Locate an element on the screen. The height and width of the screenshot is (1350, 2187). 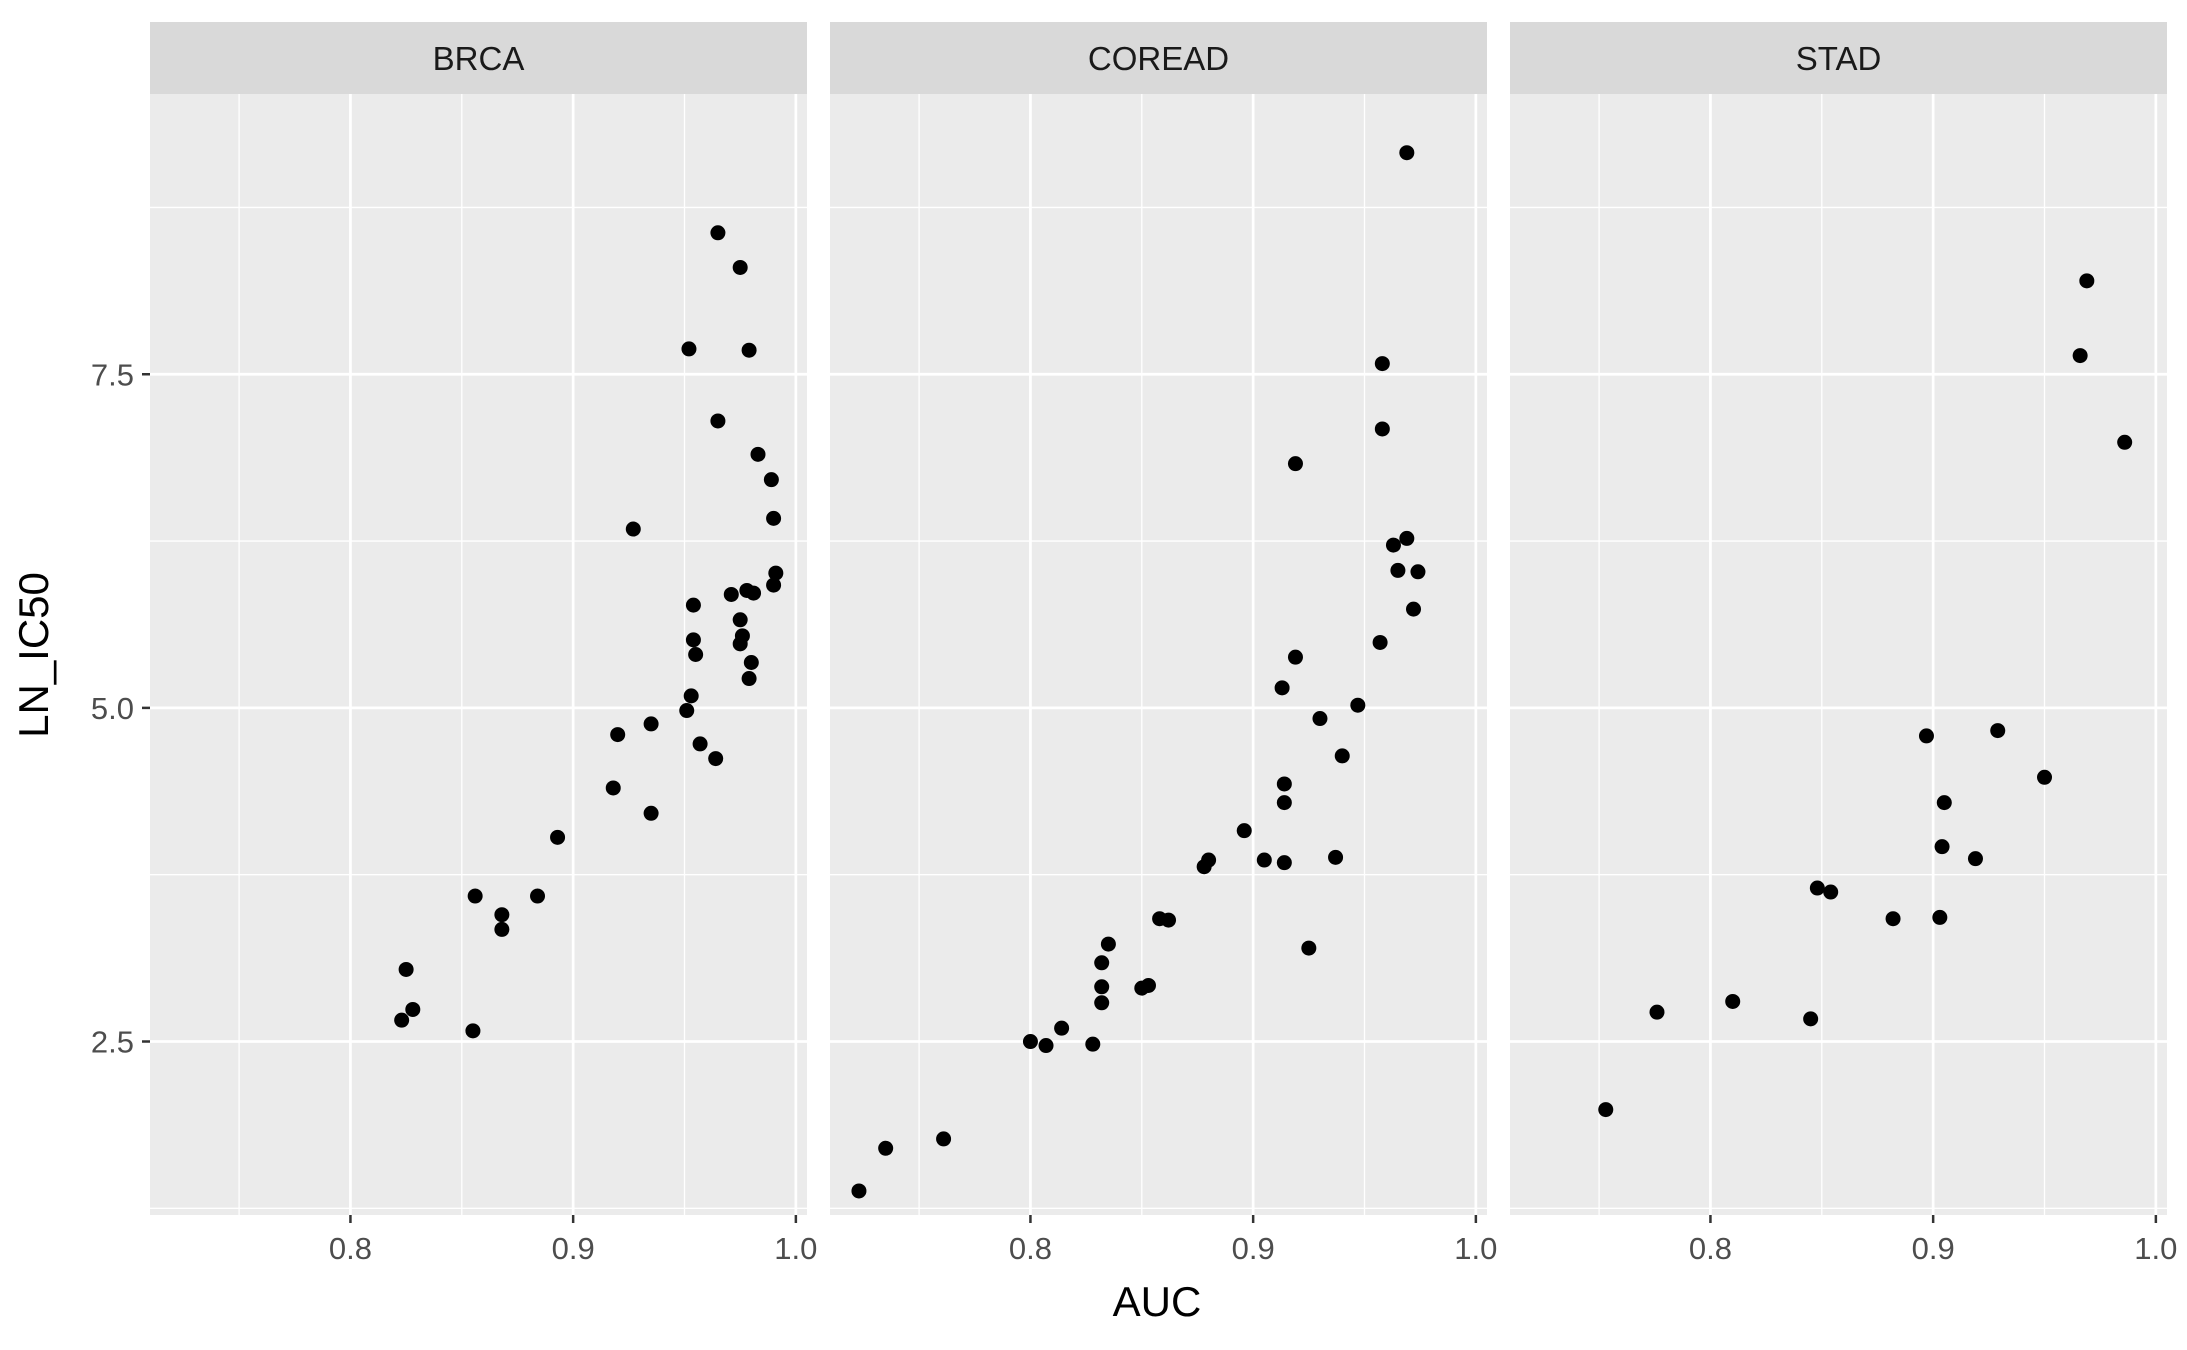
y-tick-label: 2.5 is located at coordinates (112, 1042).